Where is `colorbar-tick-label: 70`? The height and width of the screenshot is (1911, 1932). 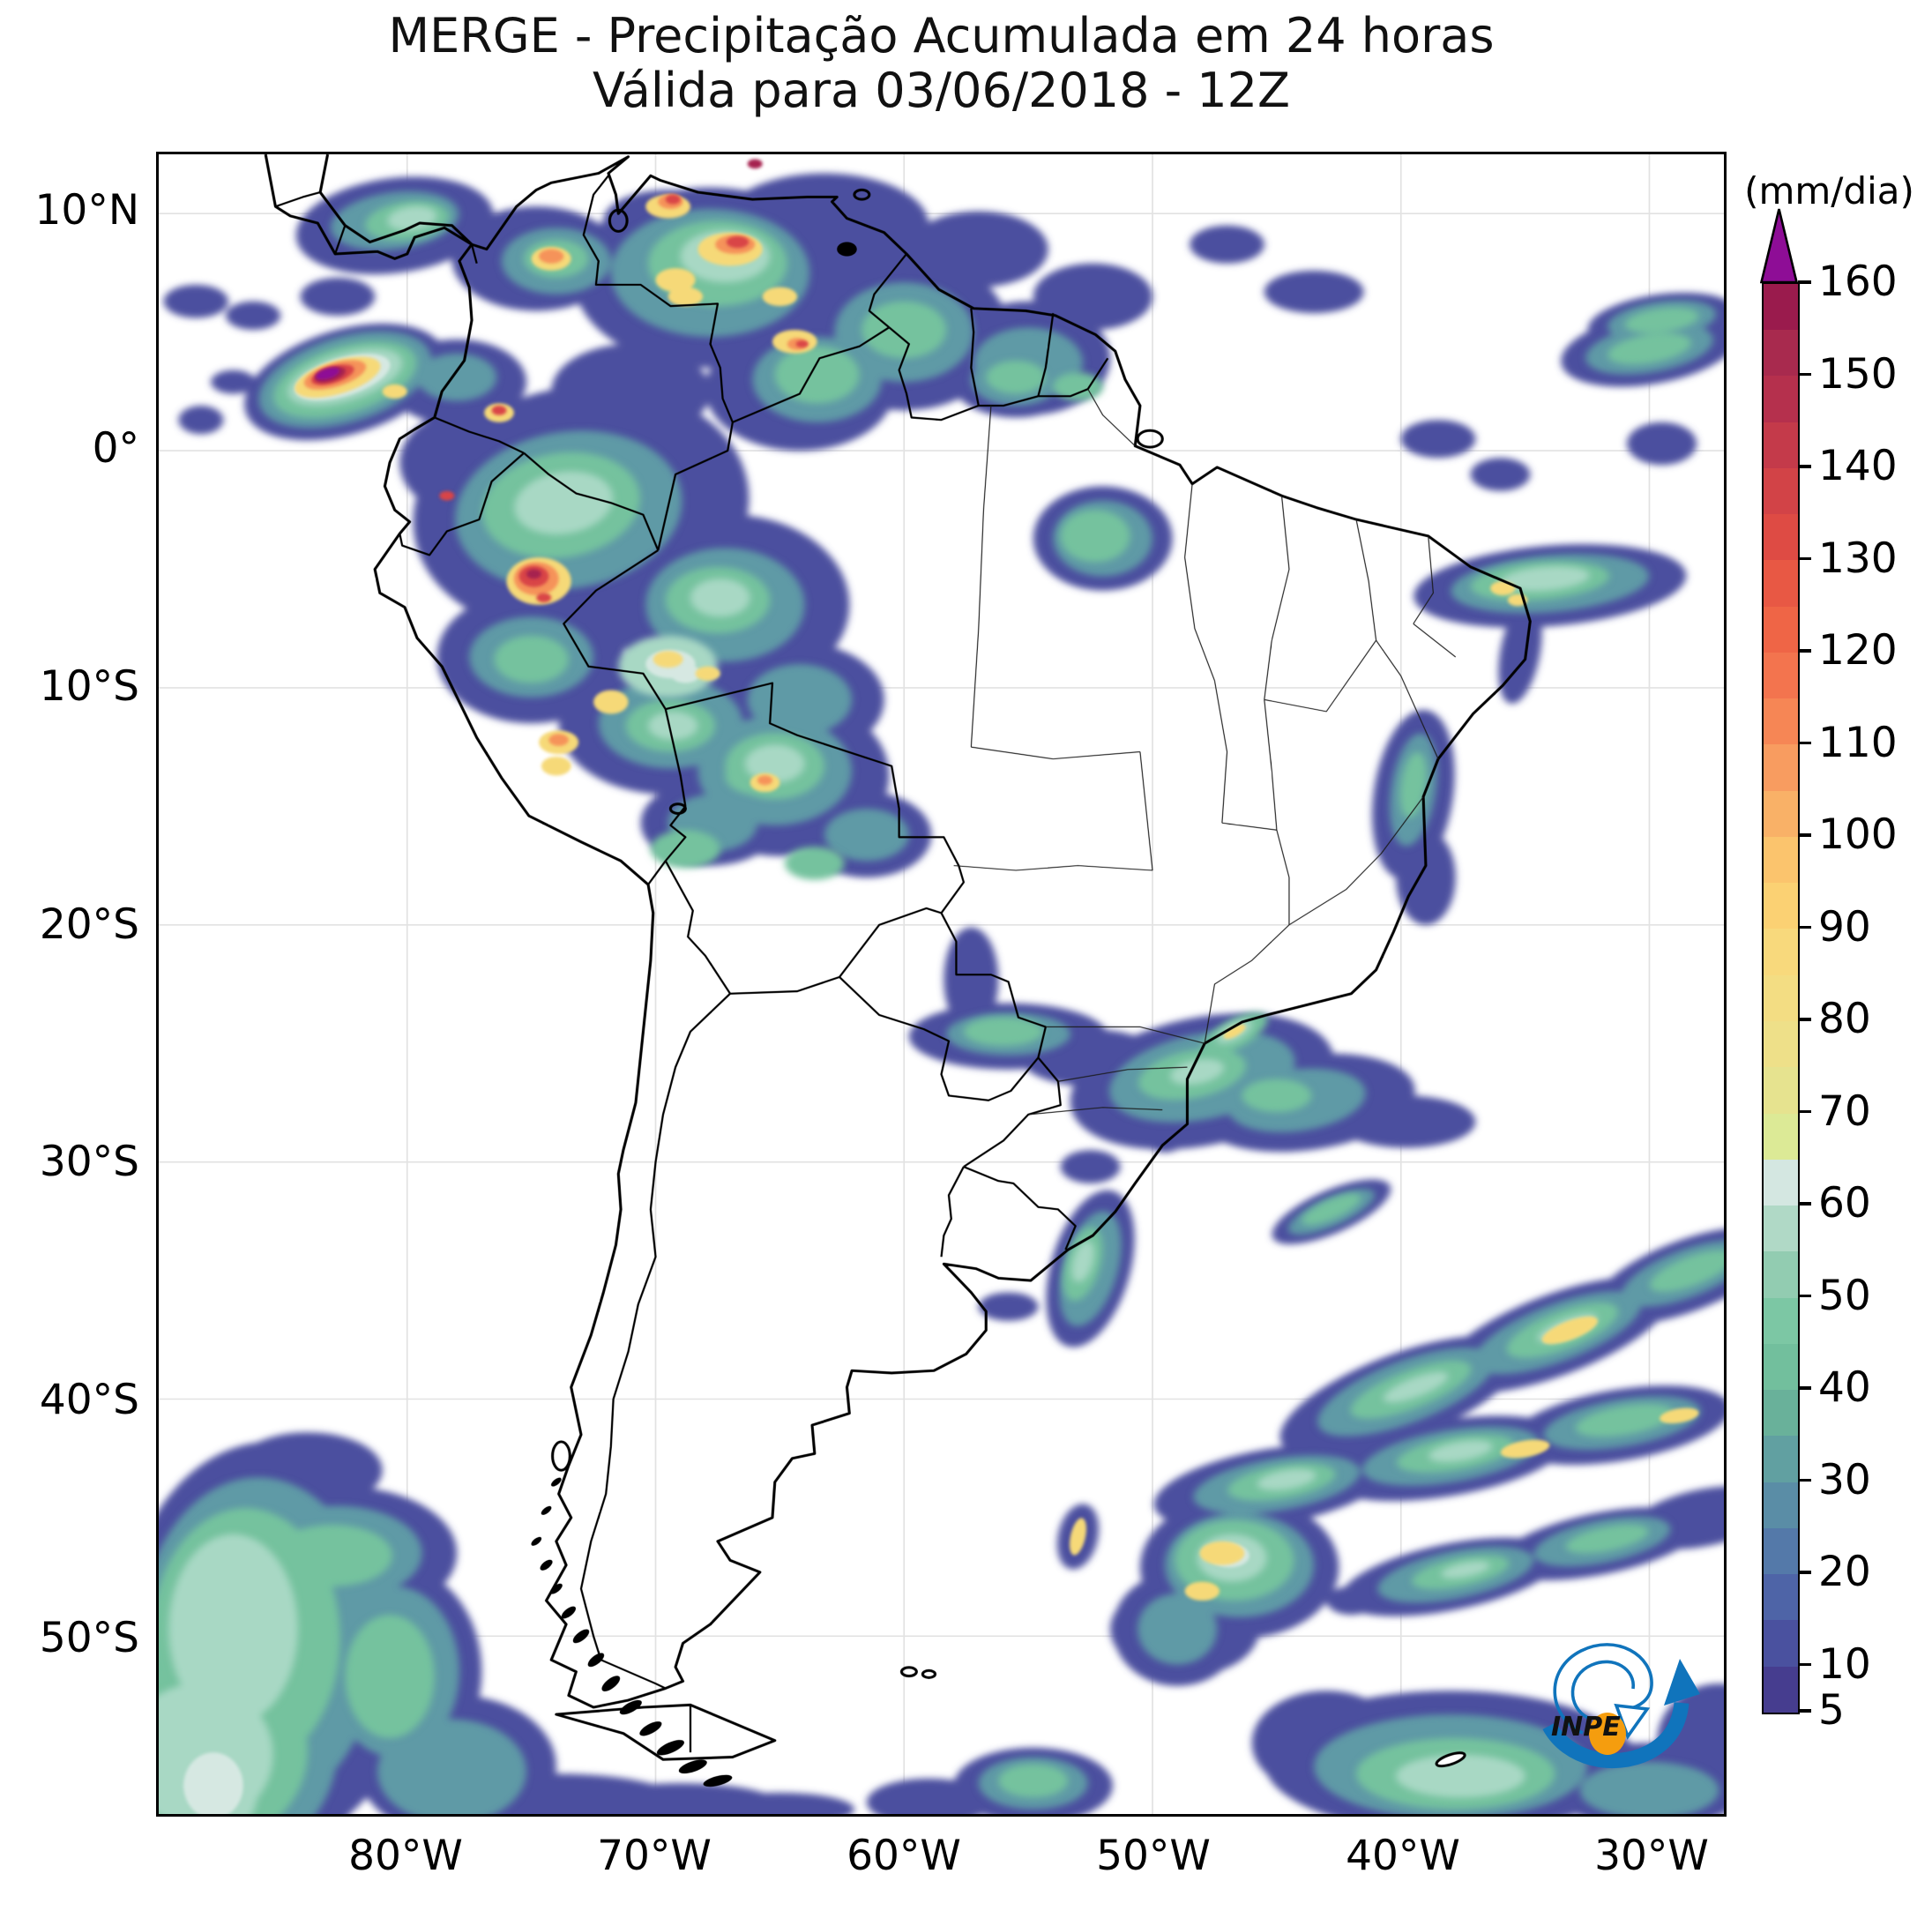 colorbar-tick-label: 70 is located at coordinates (1844, 1111).